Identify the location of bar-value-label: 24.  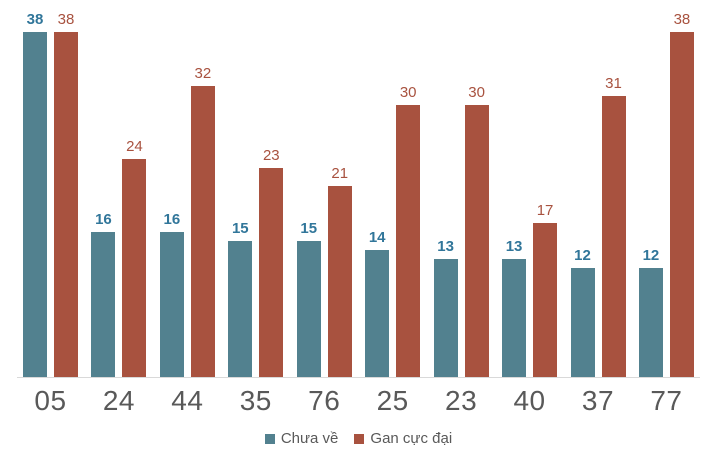
(134, 146).